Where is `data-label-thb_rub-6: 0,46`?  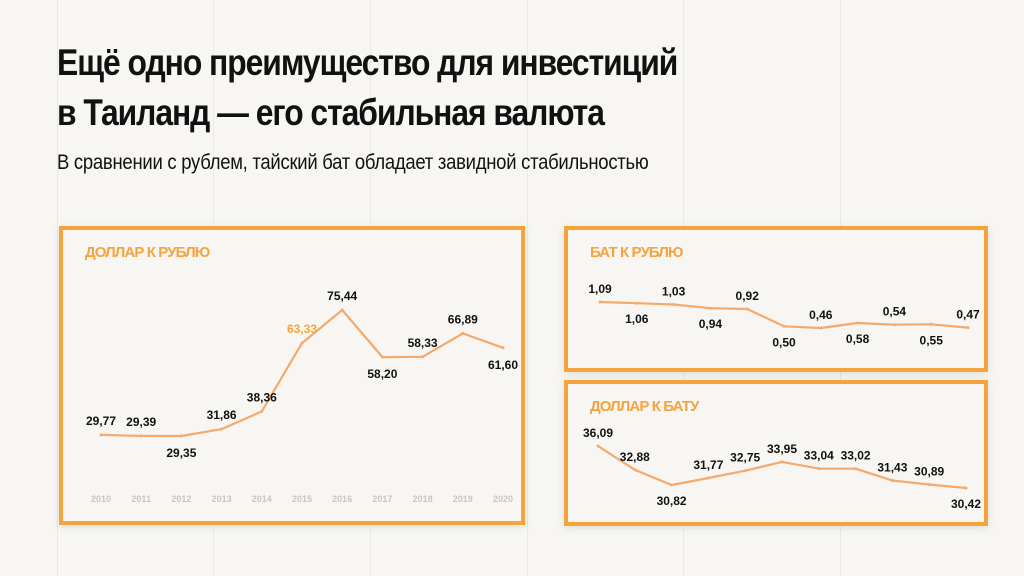
data-label-thb_rub-6: 0,46 is located at coordinates (821, 315).